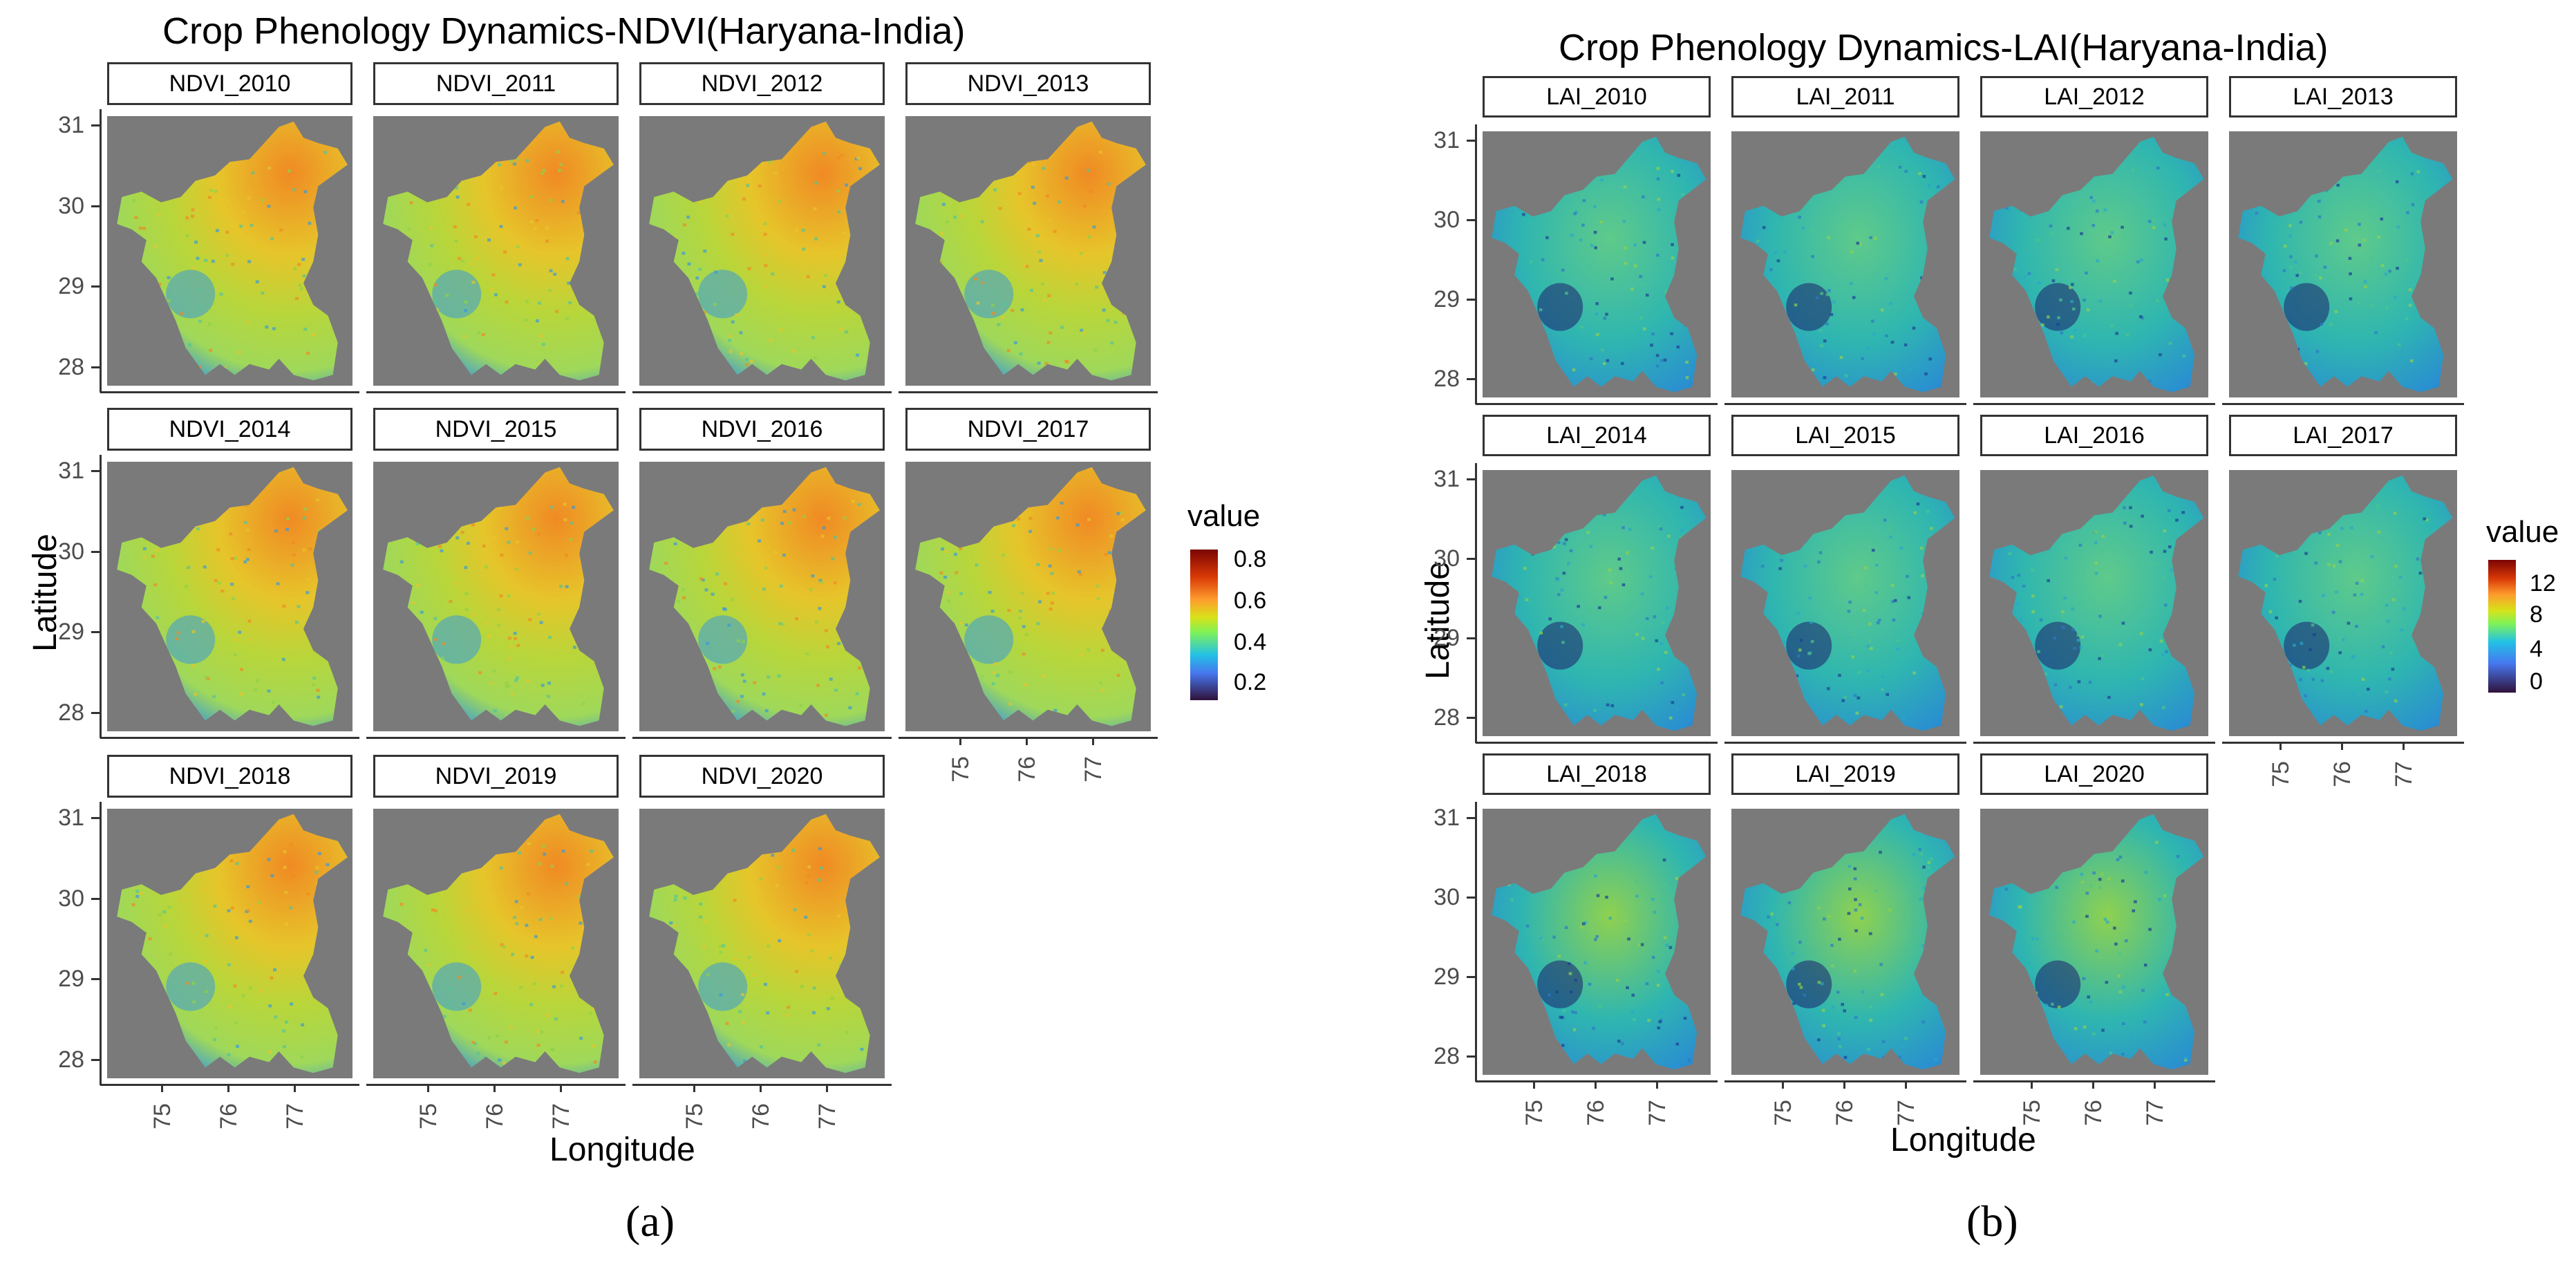  I want to click on y-tick-label: 30, so click(71, 205).